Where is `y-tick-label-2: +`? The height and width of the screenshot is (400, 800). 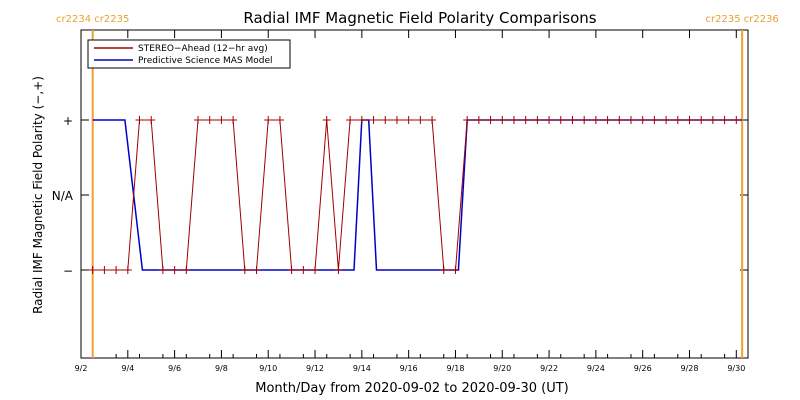
y-tick-label-2: + is located at coordinates (68, 121).